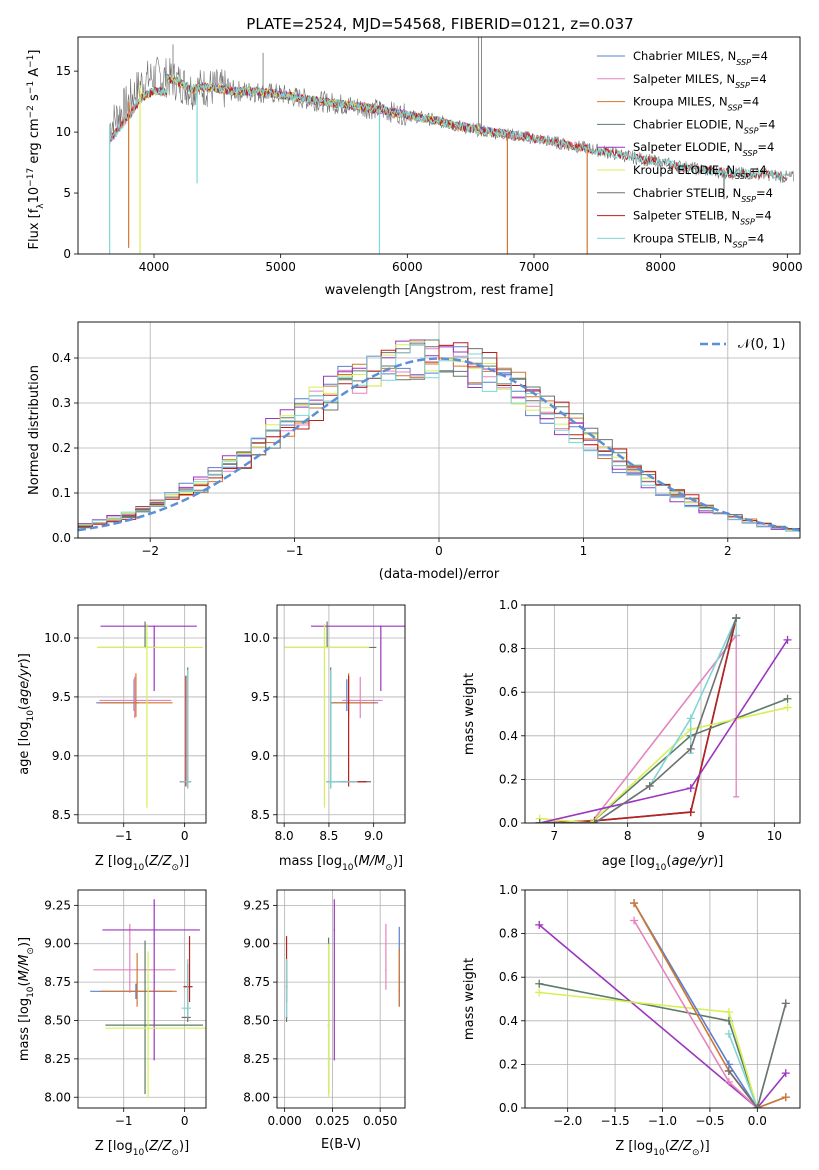  I want to click on y-tick-label: 5, so click(67, 193).